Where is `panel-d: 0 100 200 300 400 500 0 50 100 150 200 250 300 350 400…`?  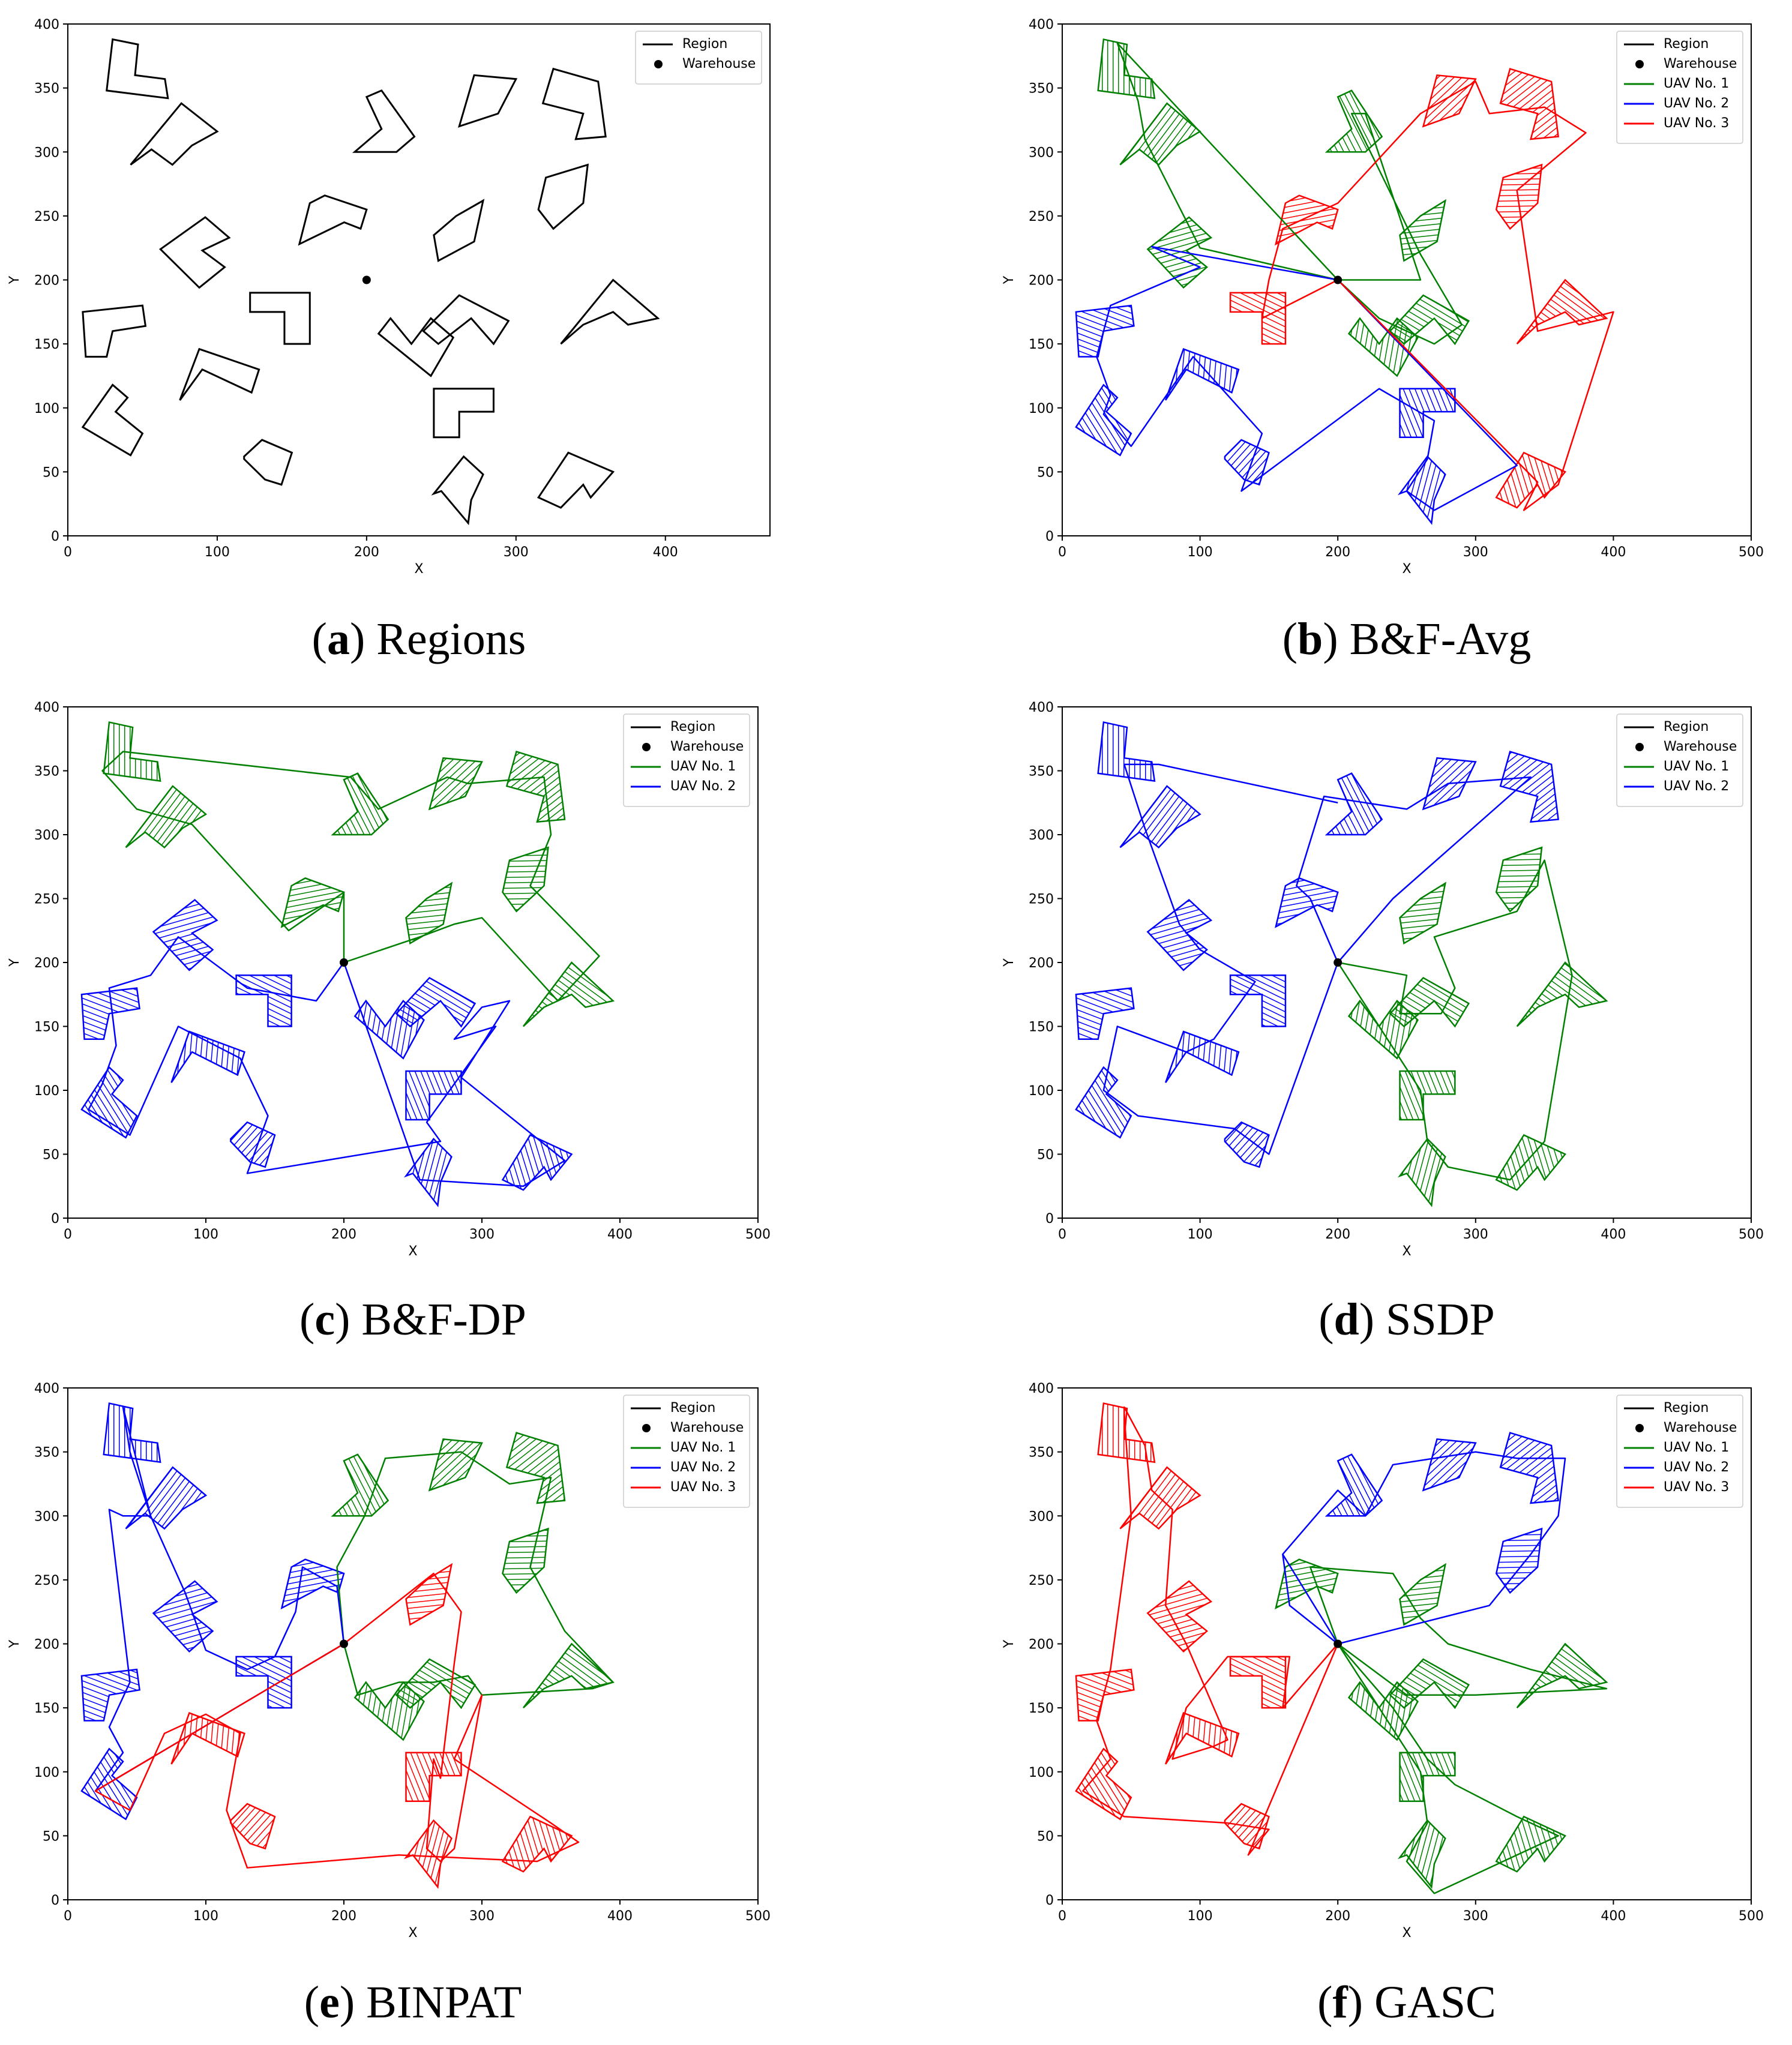
panel-d: 0 100 200 300 400 500 0 50 100 150 200 250 300 350 400… is located at coordinates (1383, 1022).